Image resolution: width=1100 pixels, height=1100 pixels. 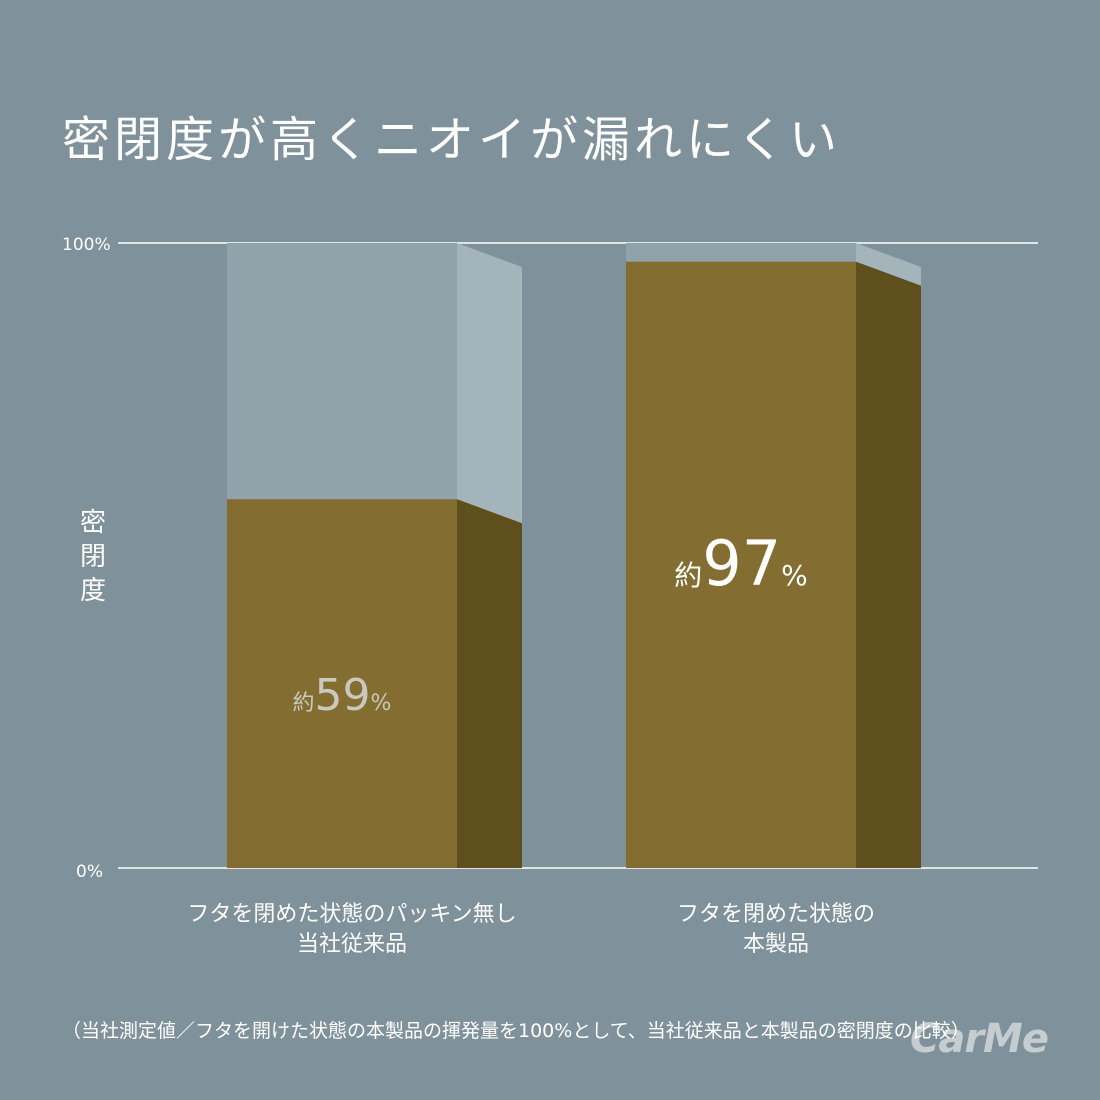 I want to click on category-label-2: フタを閉めた状態の 本製品, so click(x=776, y=930).